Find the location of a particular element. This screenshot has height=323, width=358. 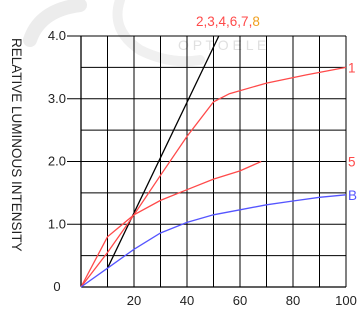

legend-part: 7 is located at coordinates (245, 21).